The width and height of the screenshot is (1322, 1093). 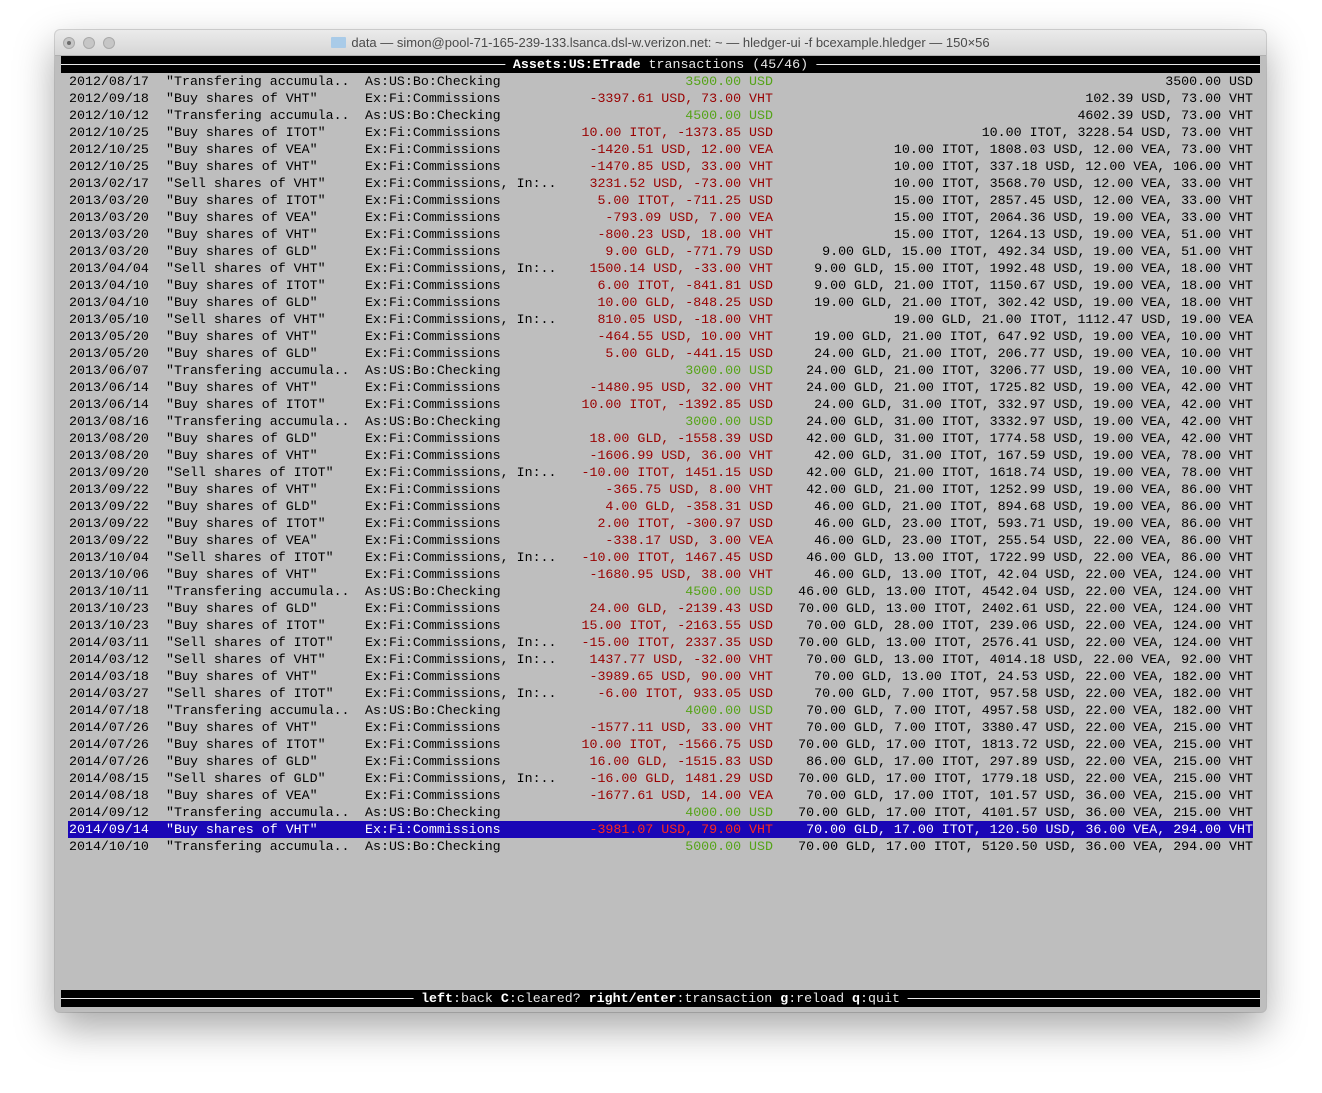 I want to click on amount-change: -1480.95 USD, 32.00 VHT, so click(x=681, y=387).